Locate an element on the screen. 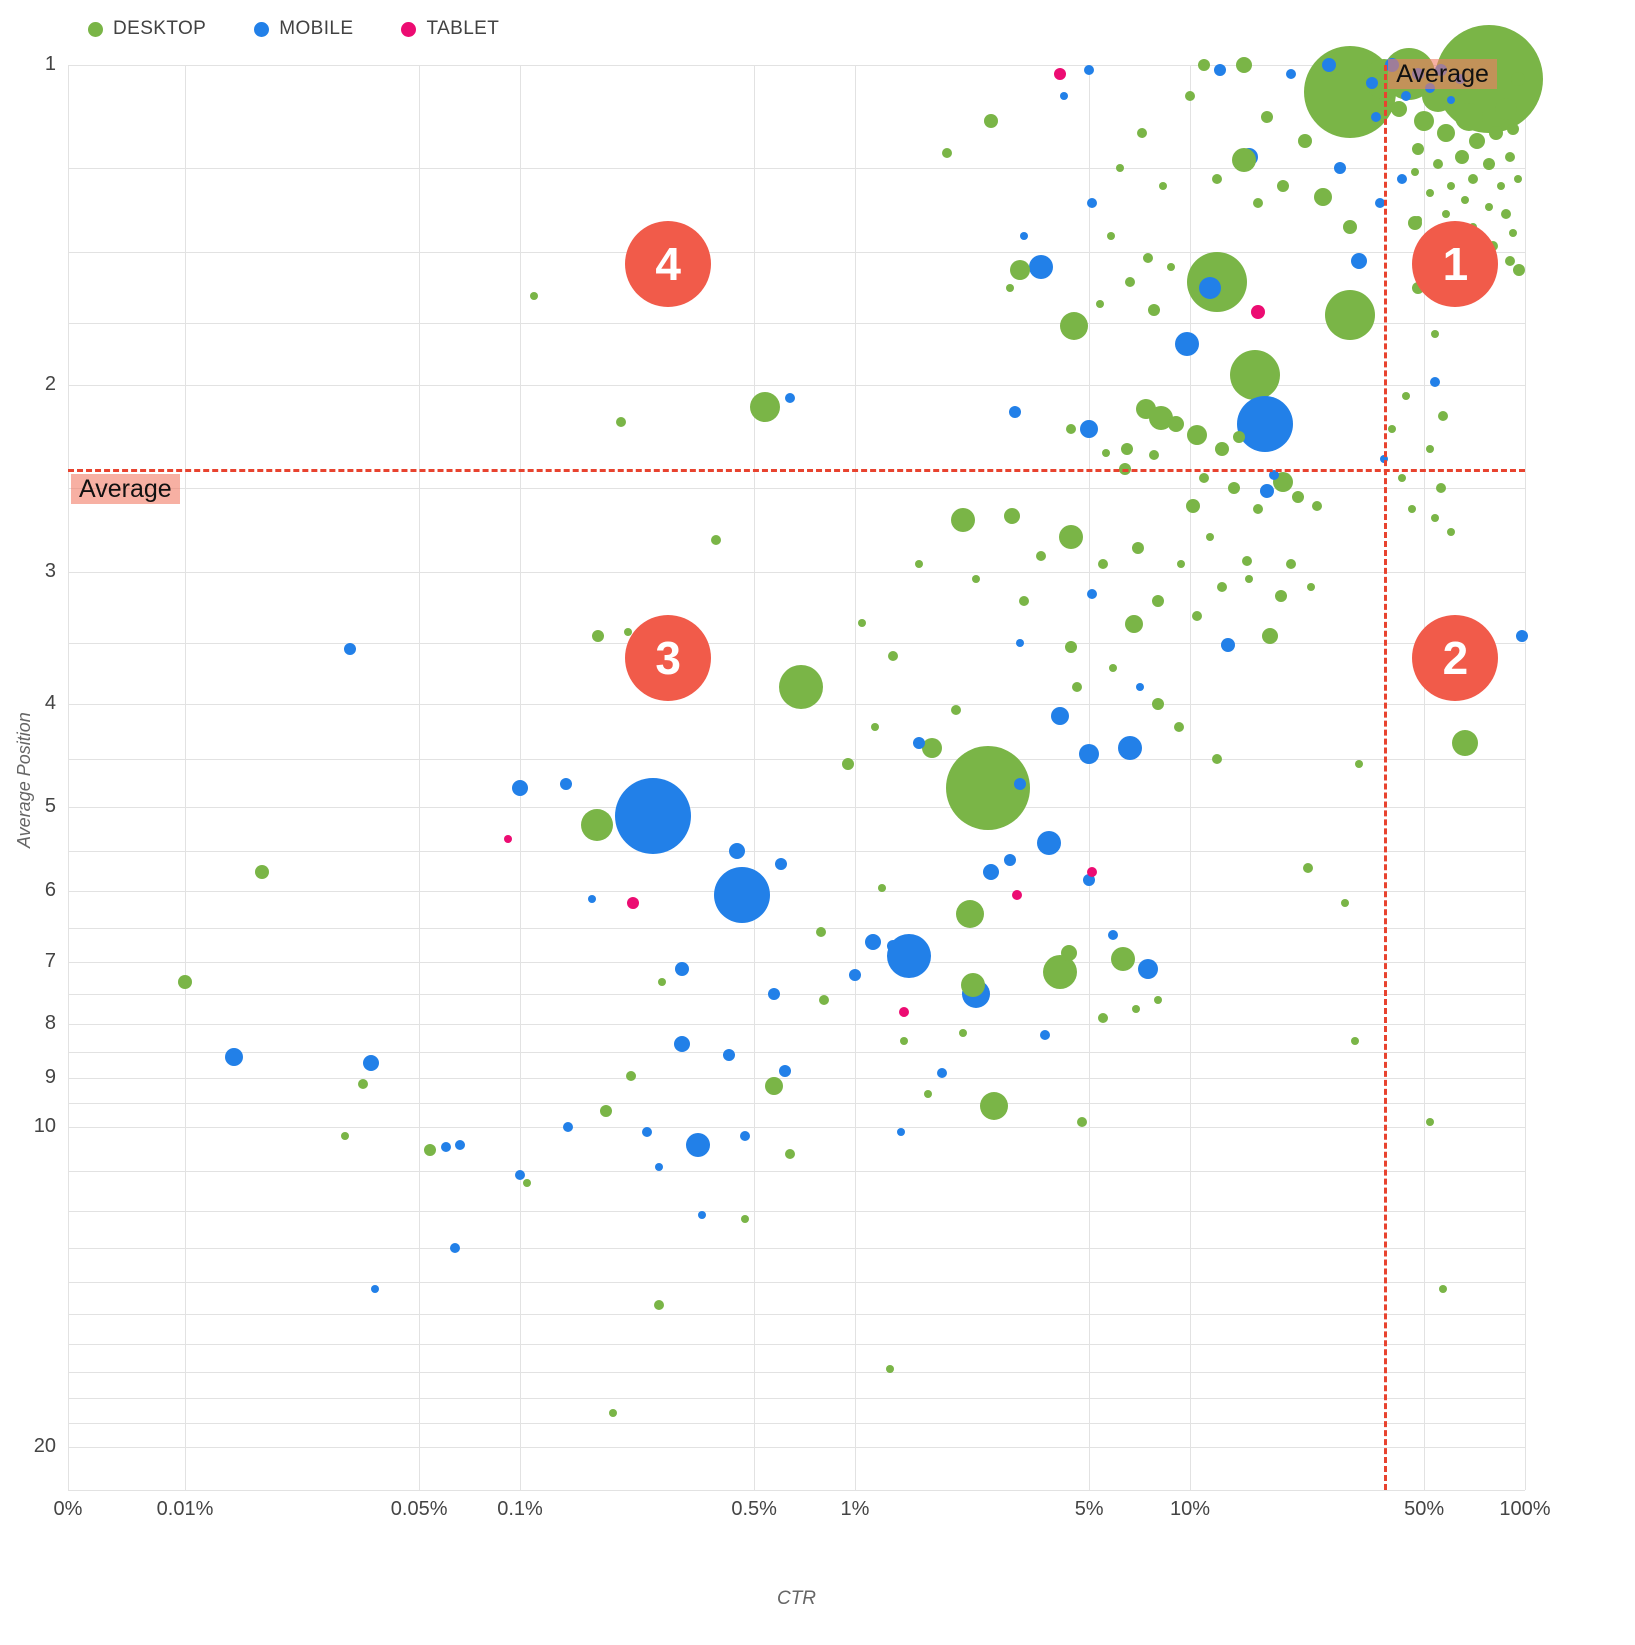 Image resolution: width=1635 pixels, height=1645 pixels. legend-item-desktop: DESKTOP is located at coordinates (147, 29).